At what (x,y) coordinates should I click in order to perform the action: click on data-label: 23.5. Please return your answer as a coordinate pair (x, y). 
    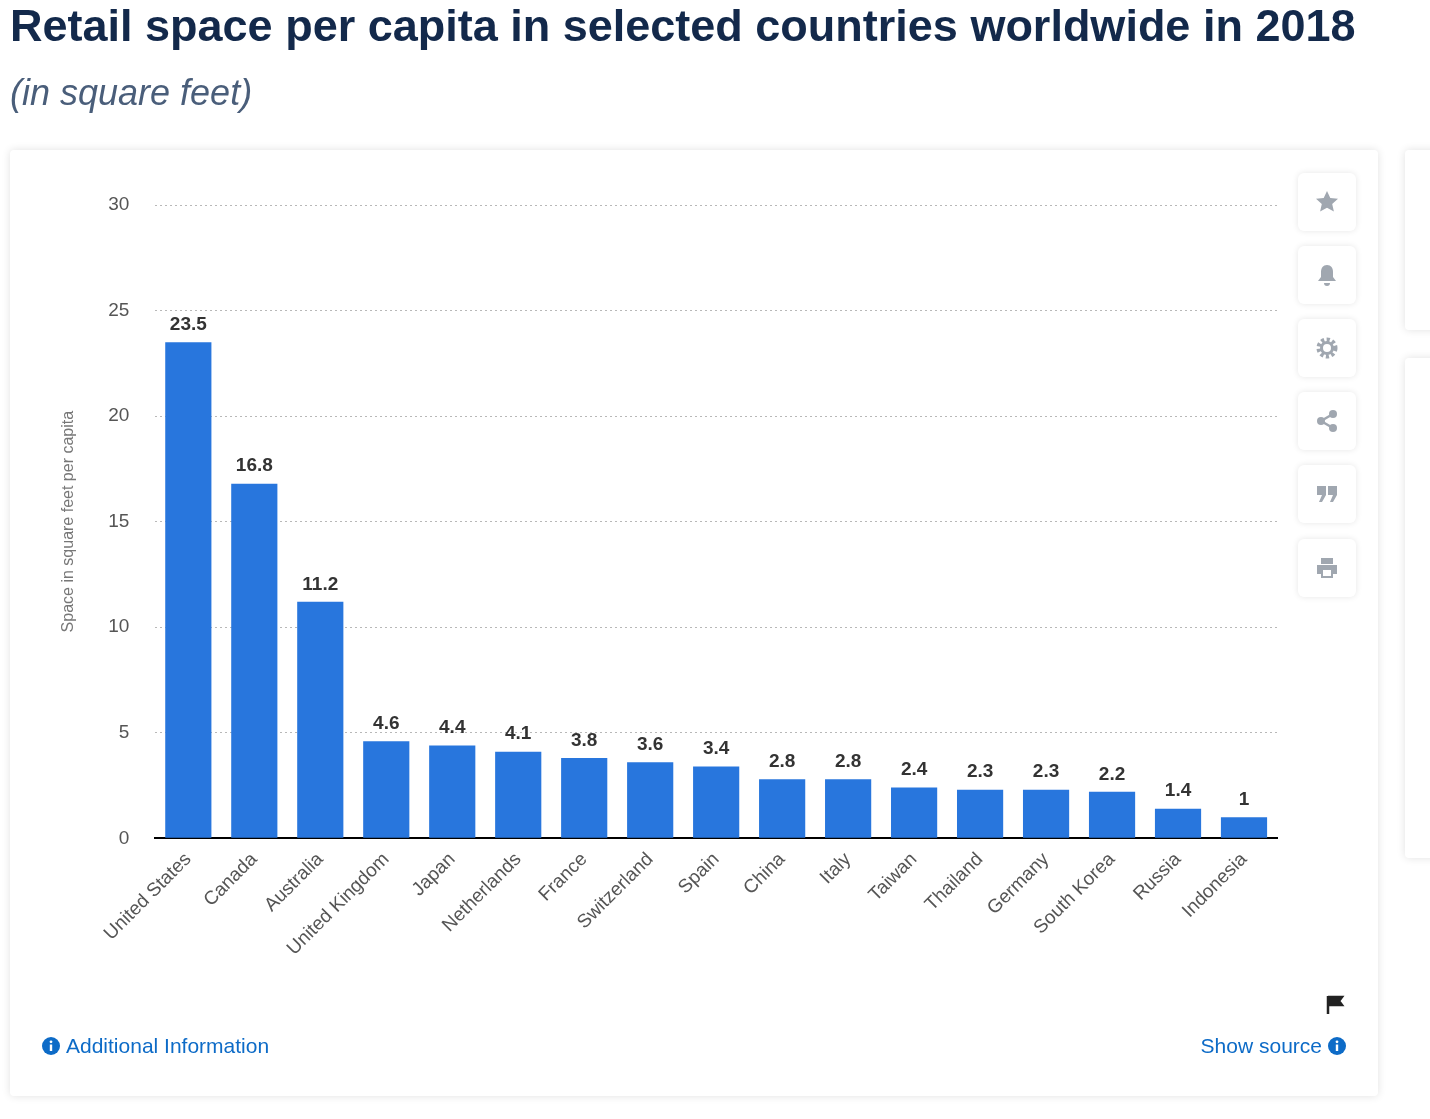
    Looking at the image, I should click on (188, 323).